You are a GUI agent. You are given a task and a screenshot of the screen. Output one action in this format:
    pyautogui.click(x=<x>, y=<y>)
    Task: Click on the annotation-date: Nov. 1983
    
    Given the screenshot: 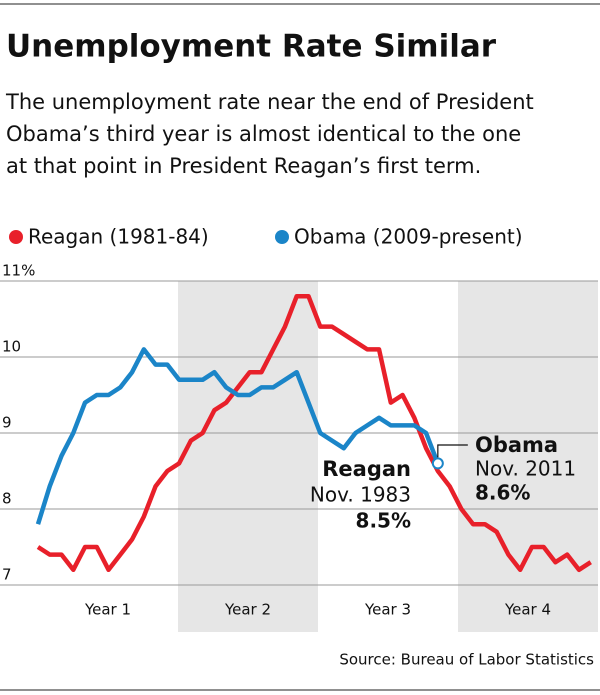 What is the action you would take?
    pyautogui.click(x=360, y=495)
    